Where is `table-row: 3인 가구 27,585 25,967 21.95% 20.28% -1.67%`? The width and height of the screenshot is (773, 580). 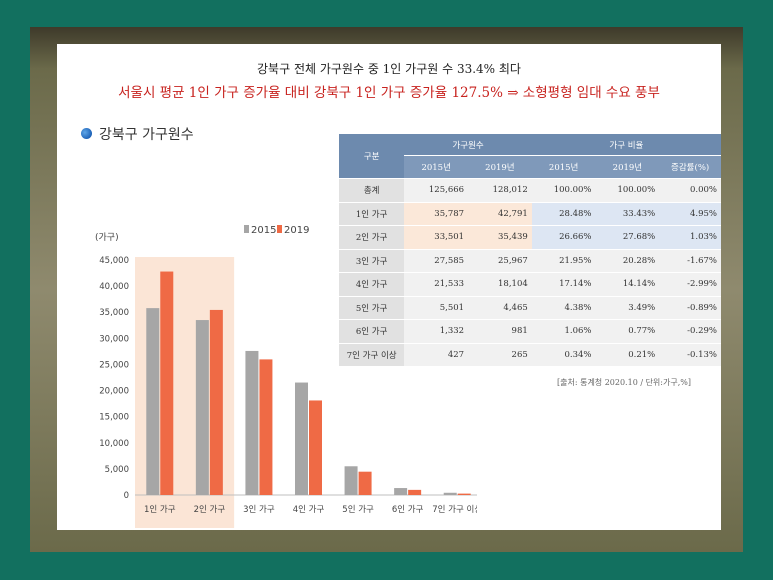
table-row: 3인 가구 27,585 25,967 21.95% 20.28% -1.67% is located at coordinates (530, 261).